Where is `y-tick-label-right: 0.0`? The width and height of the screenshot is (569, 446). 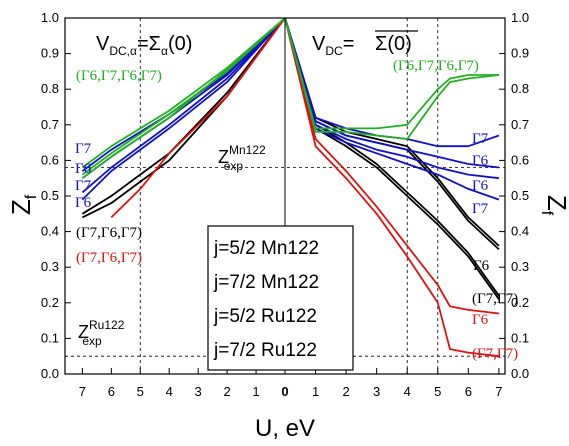
y-tick-label-right: 0.0 is located at coordinates (520, 373).